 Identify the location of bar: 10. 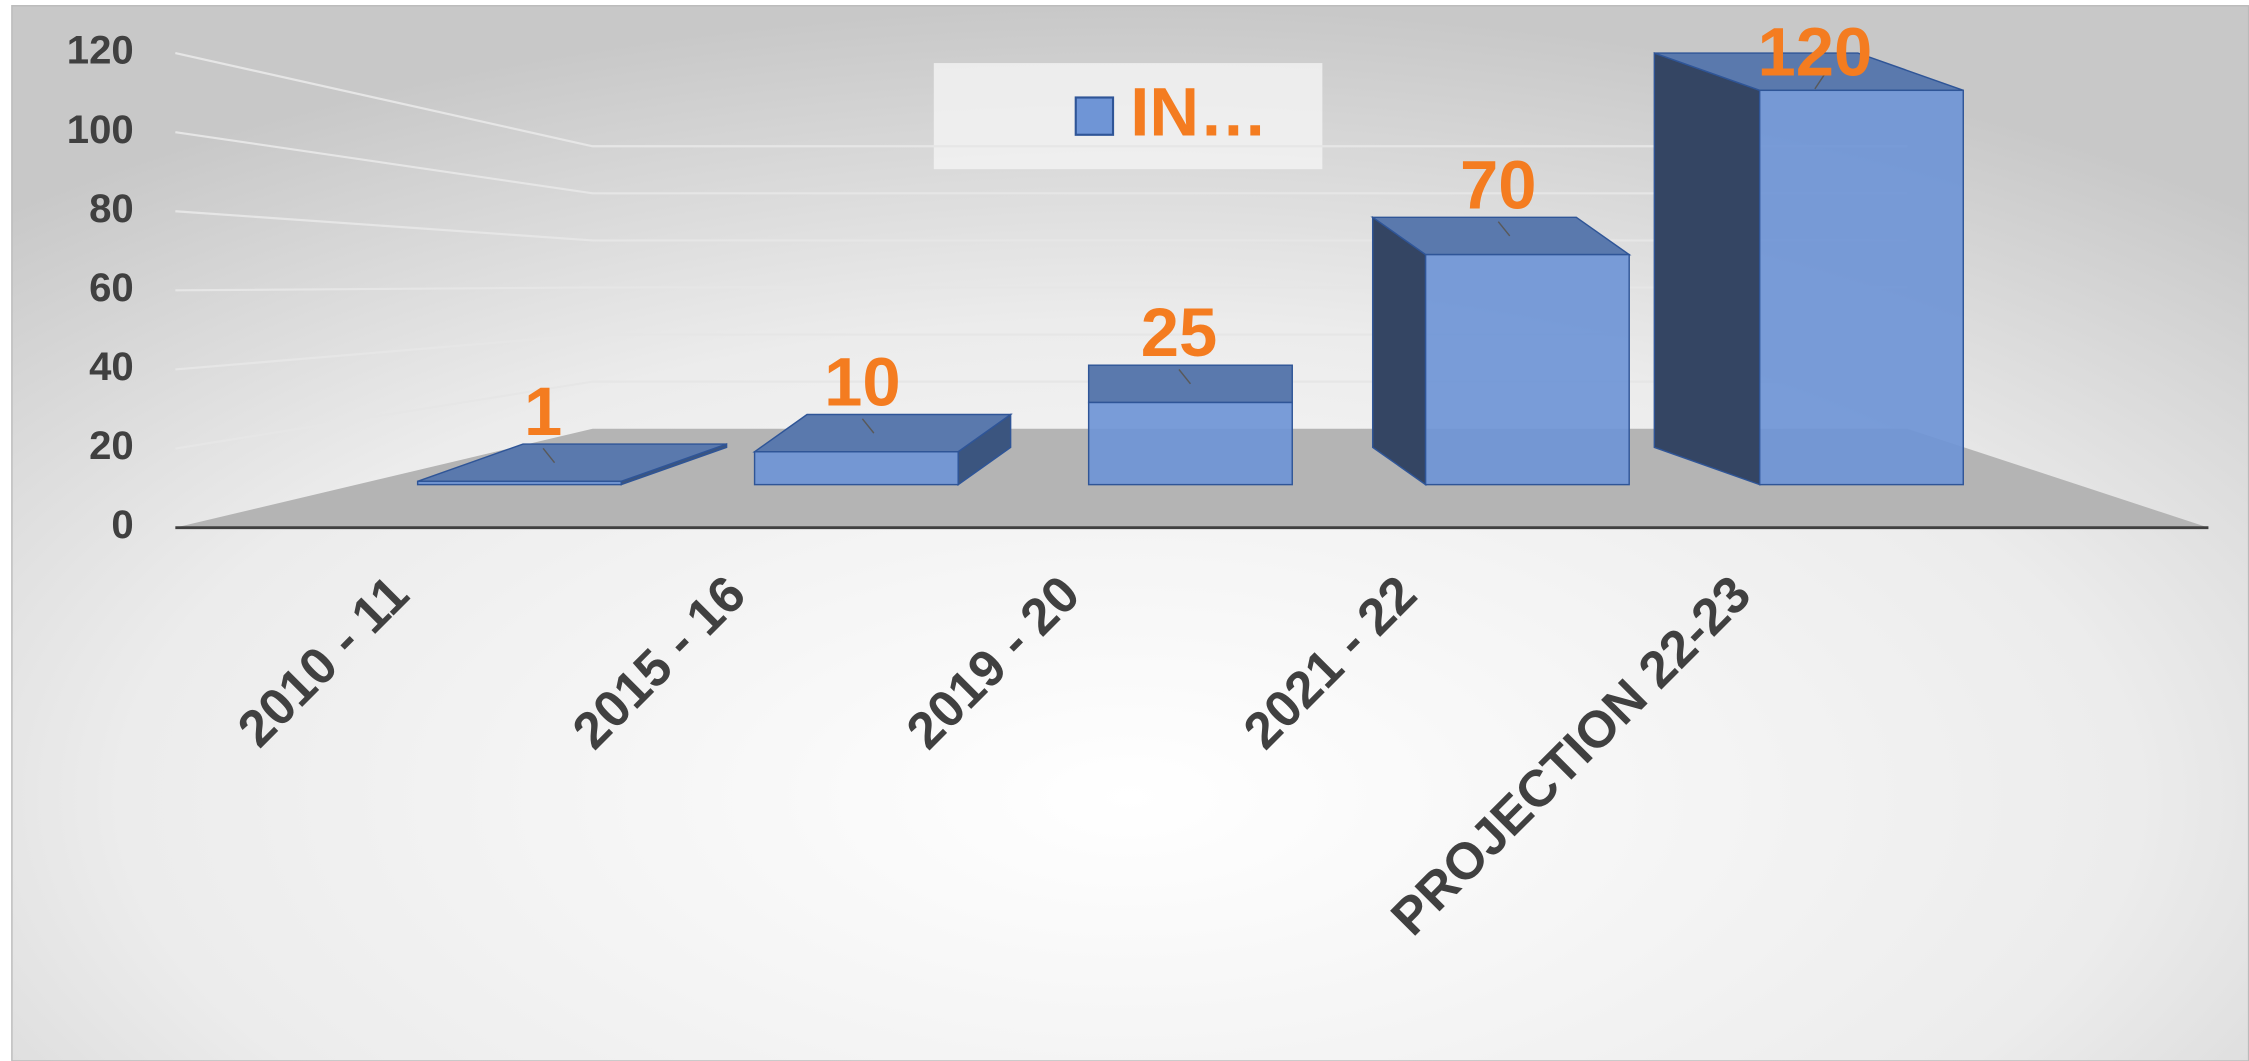
(882, 415).